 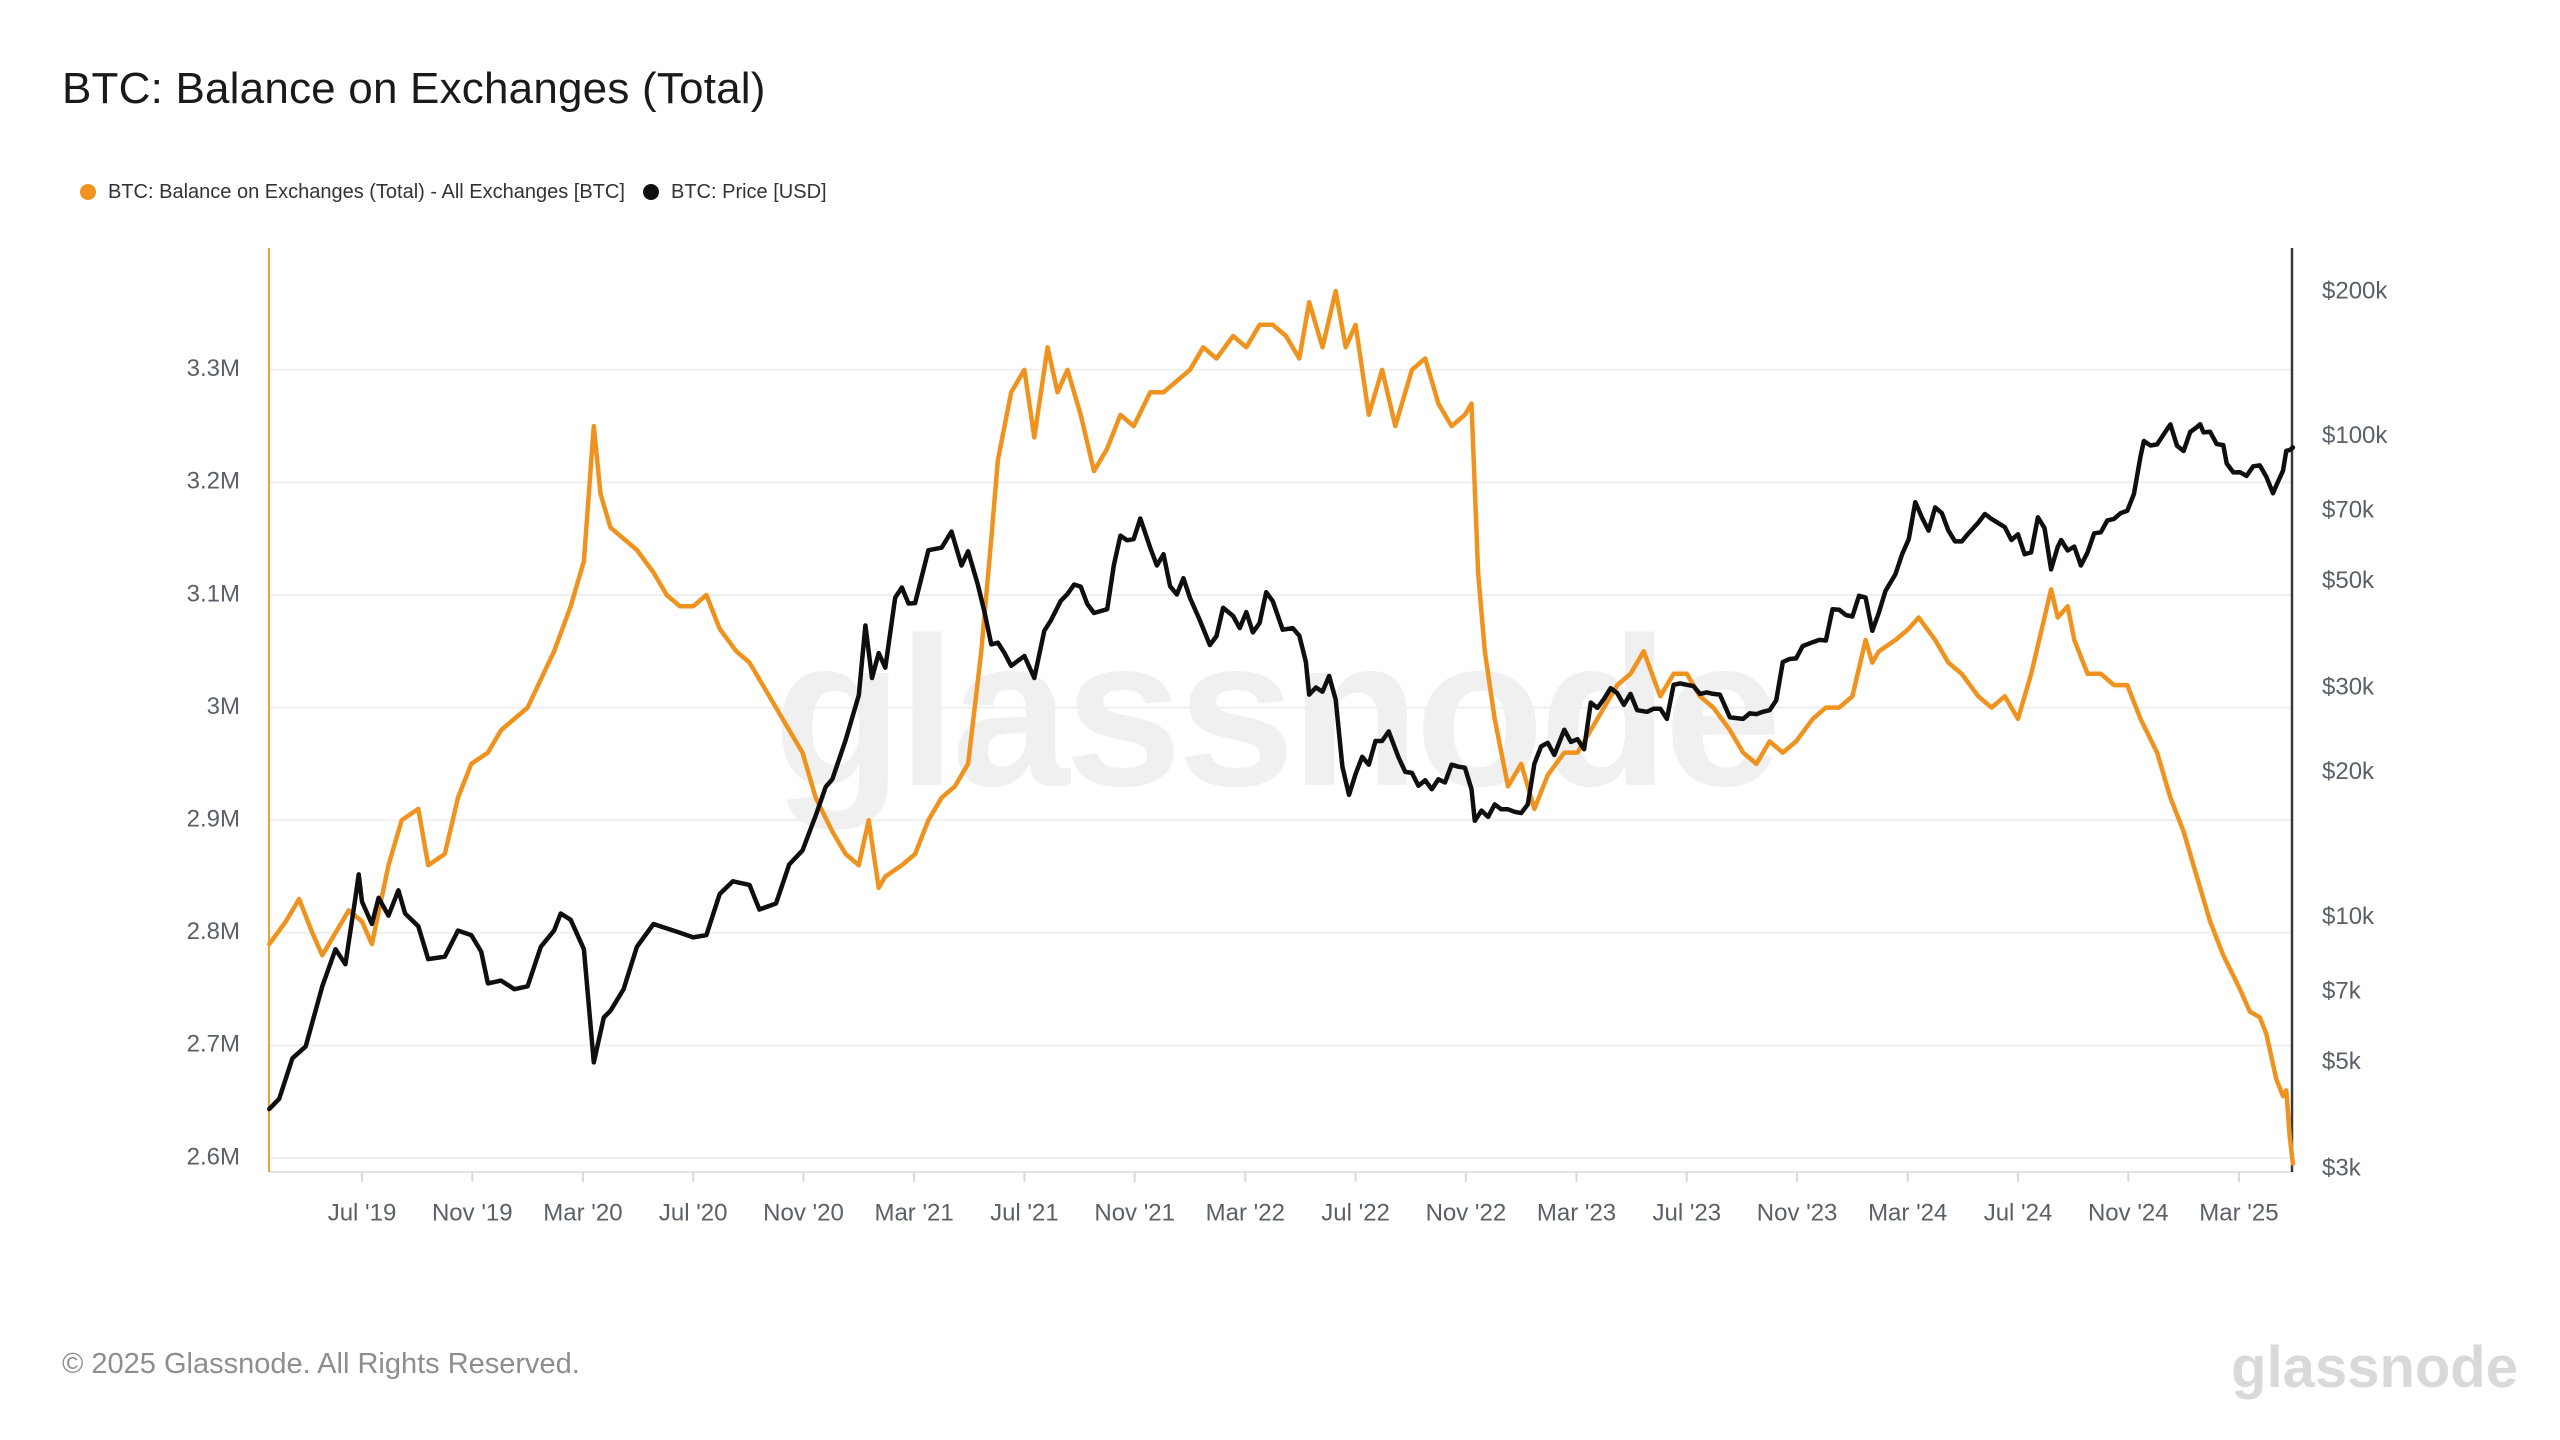 I want to click on right-tick-label: $3k, so click(x=2342, y=1167).